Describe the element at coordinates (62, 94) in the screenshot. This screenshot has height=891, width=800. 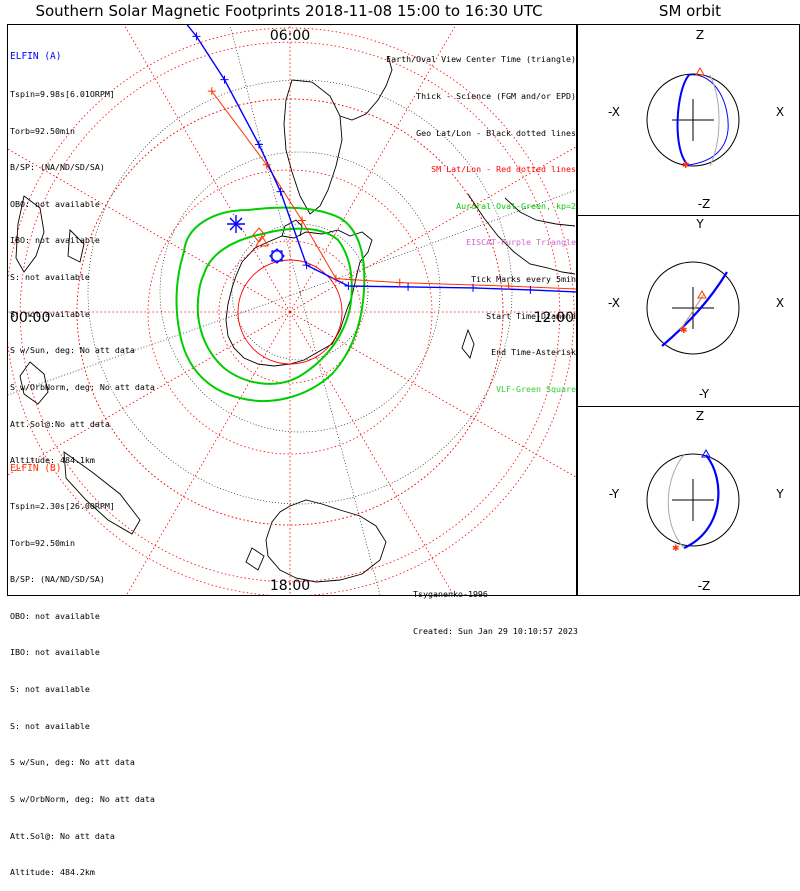
I see `probe-a-line: Tspin=9.98s[6.01ORPM]` at that location.